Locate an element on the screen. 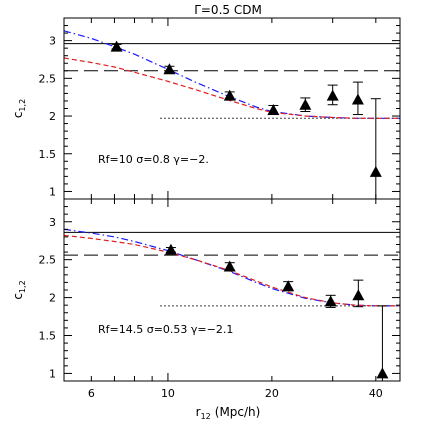 The image size is (436, 436). x-tick-label: 20 is located at coordinates (272, 393).